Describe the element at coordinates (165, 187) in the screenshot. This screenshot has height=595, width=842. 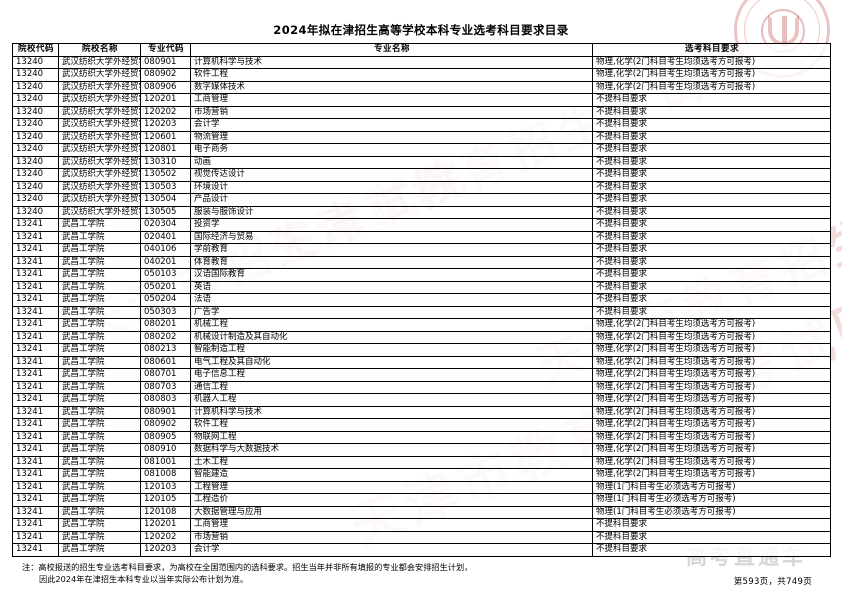
I see `cell-major-code: 130503` at that location.